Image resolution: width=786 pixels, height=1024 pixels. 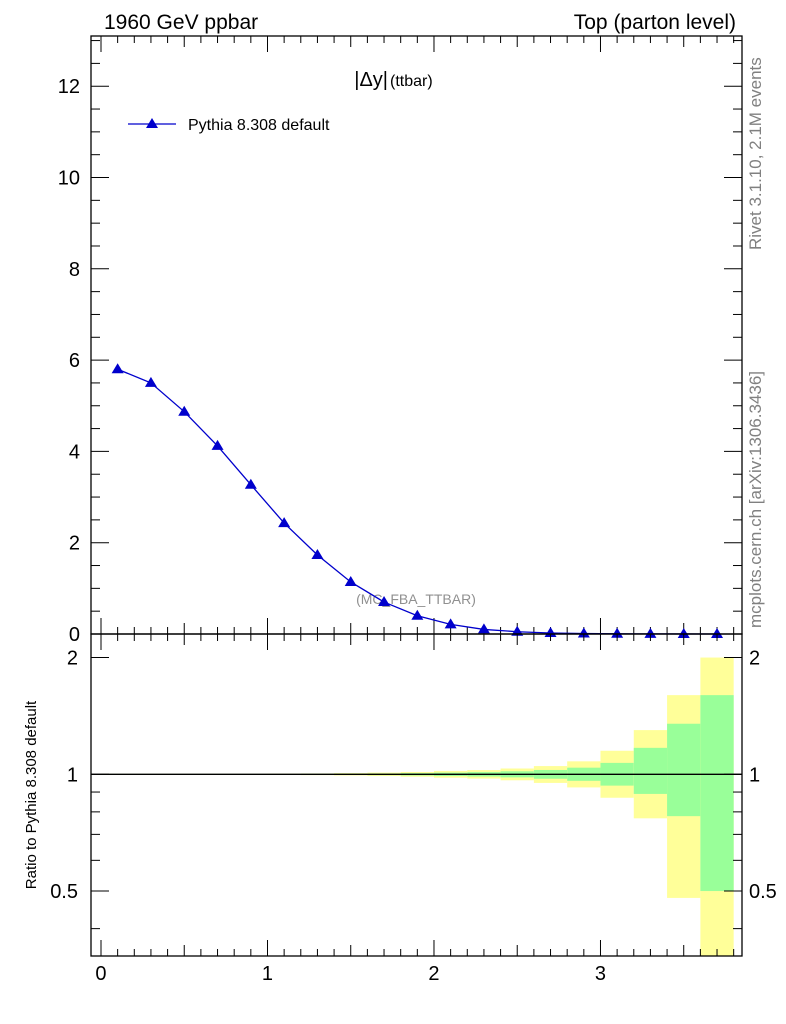 I want to click on ratio-y-tick-label-right: 2, so click(x=754, y=659).